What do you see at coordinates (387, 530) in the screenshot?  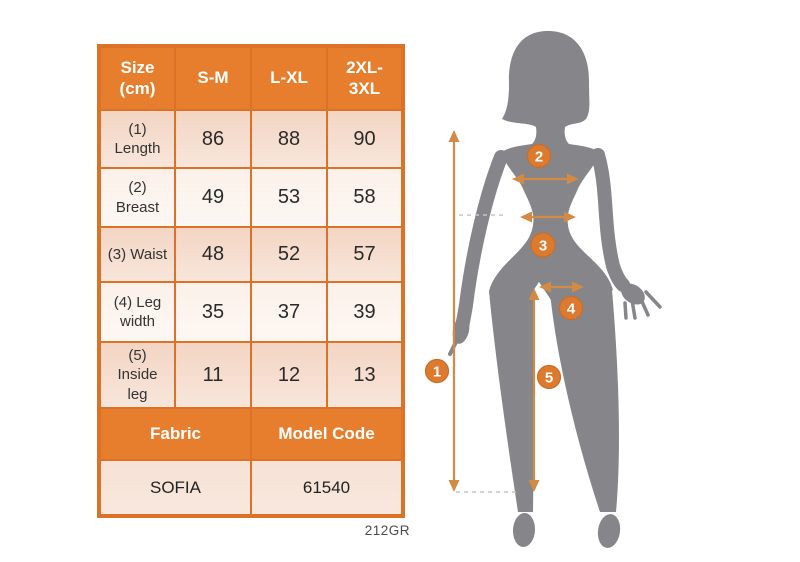 I see `style-code-text: 212GR` at bounding box center [387, 530].